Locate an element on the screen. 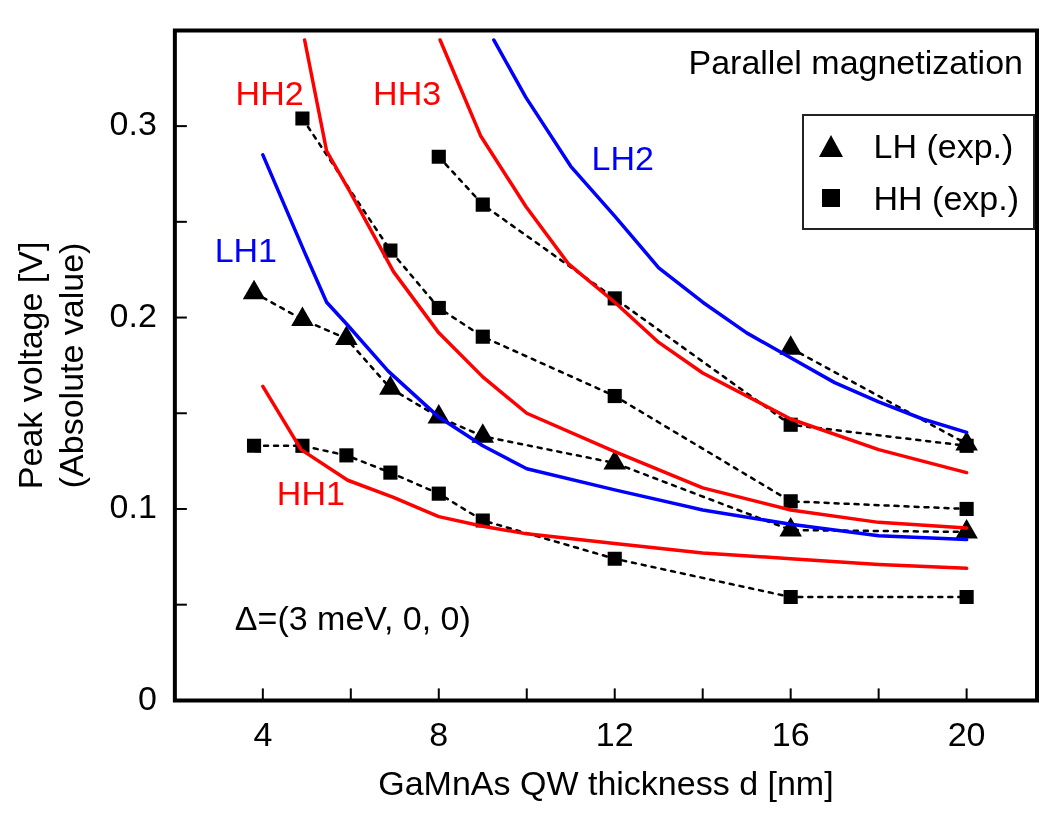 The width and height of the screenshot is (1051, 816). y-tick-label: 0.1 is located at coordinates (133, 506).